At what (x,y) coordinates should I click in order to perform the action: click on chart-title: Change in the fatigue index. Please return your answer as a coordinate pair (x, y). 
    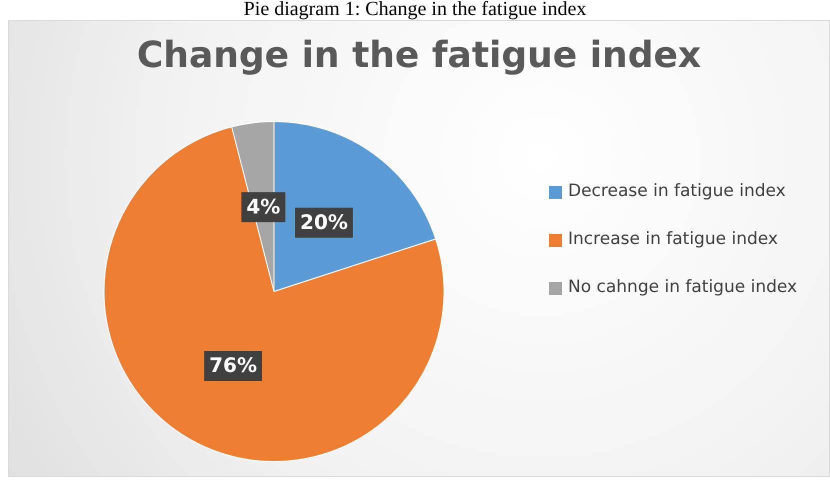
    Looking at the image, I should click on (419, 55).